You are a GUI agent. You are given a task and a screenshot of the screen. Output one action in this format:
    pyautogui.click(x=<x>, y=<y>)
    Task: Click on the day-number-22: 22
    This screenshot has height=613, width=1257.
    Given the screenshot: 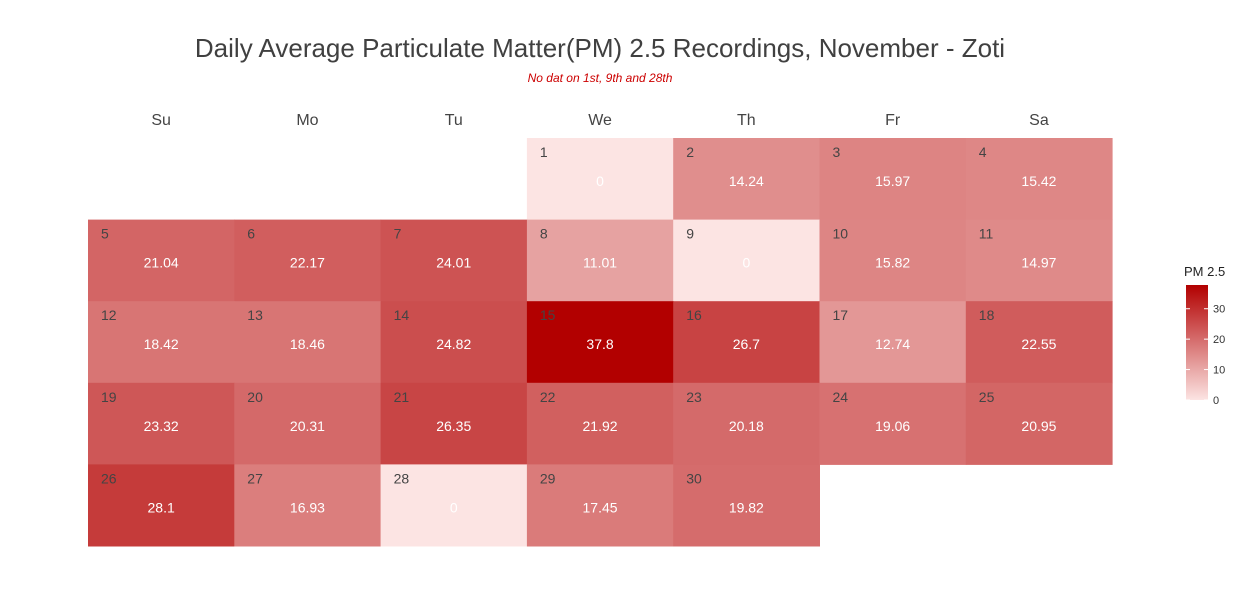 What is the action you would take?
    pyautogui.click(x=548, y=397)
    